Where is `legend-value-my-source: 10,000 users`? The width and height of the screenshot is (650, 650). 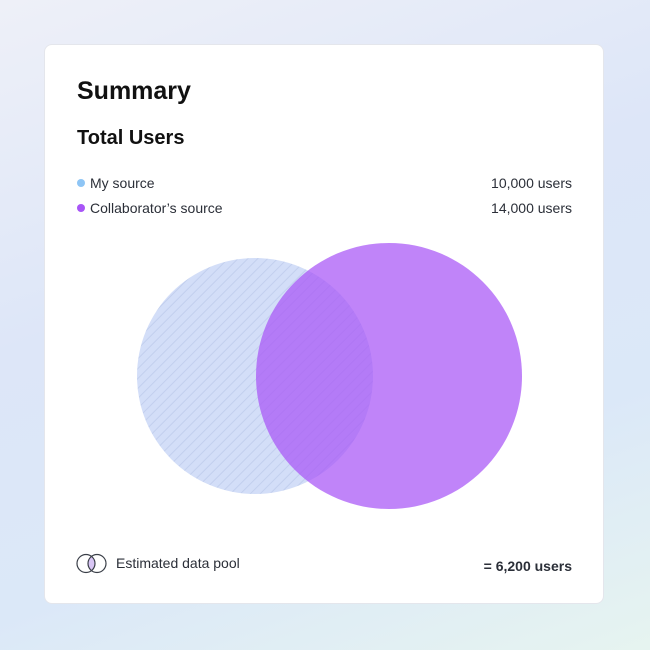 legend-value-my-source: 10,000 users is located at coordinates (531, 183).